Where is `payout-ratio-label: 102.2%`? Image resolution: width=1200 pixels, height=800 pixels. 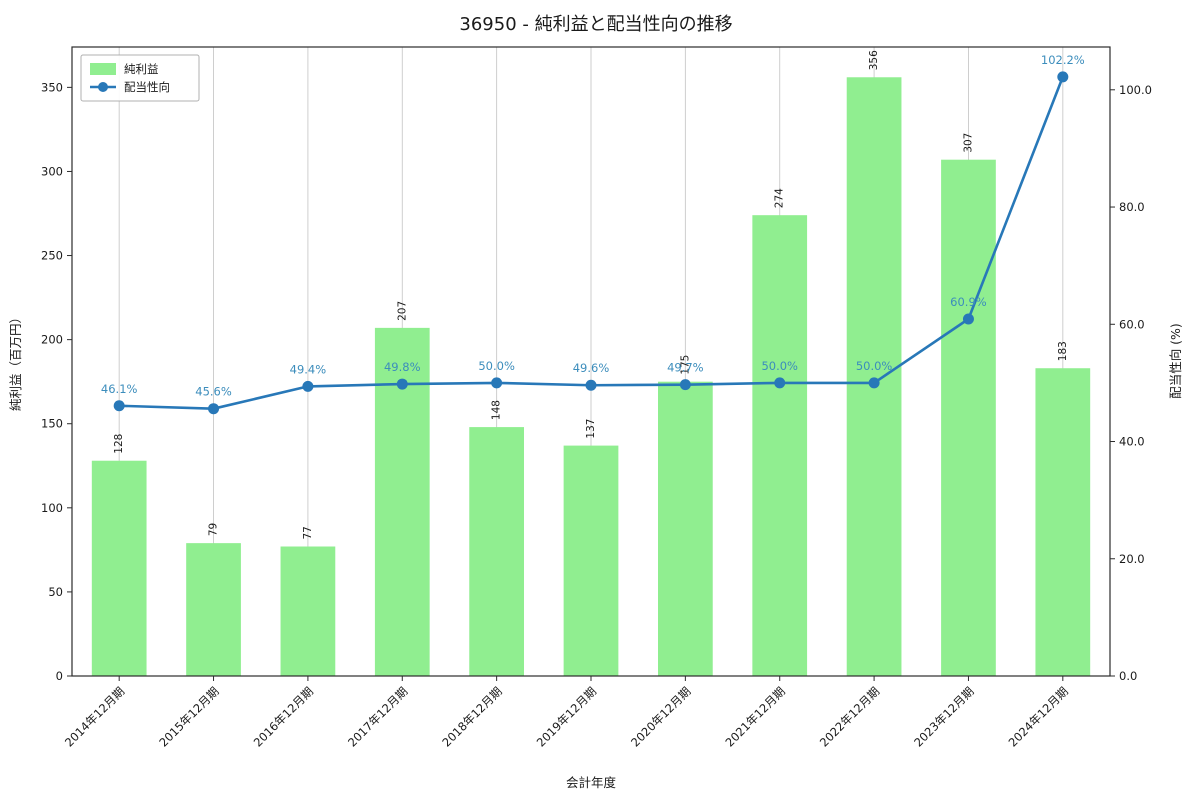 payout-ratio-label: 102.2% is located at coordinates (1063, 60).